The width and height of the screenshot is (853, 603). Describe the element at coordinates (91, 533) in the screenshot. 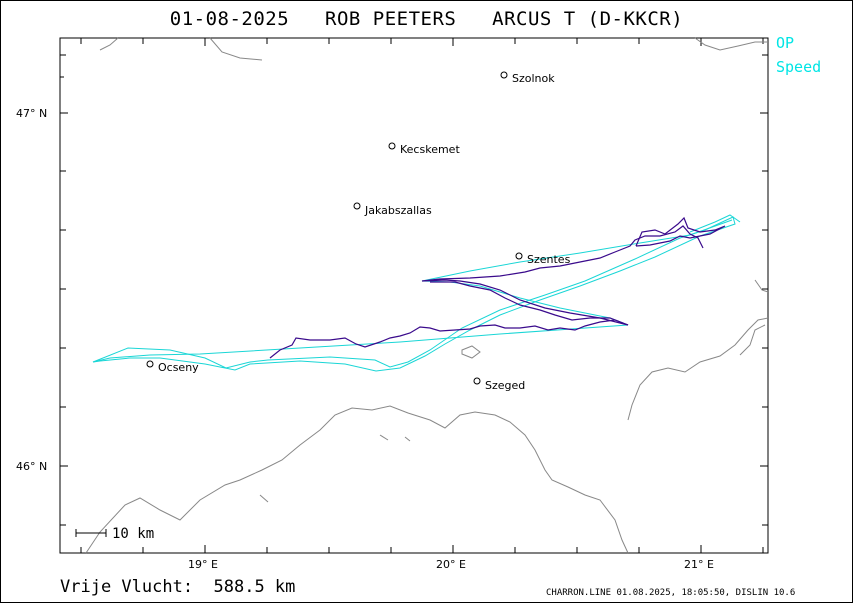

I see `scale-bar` at that location.